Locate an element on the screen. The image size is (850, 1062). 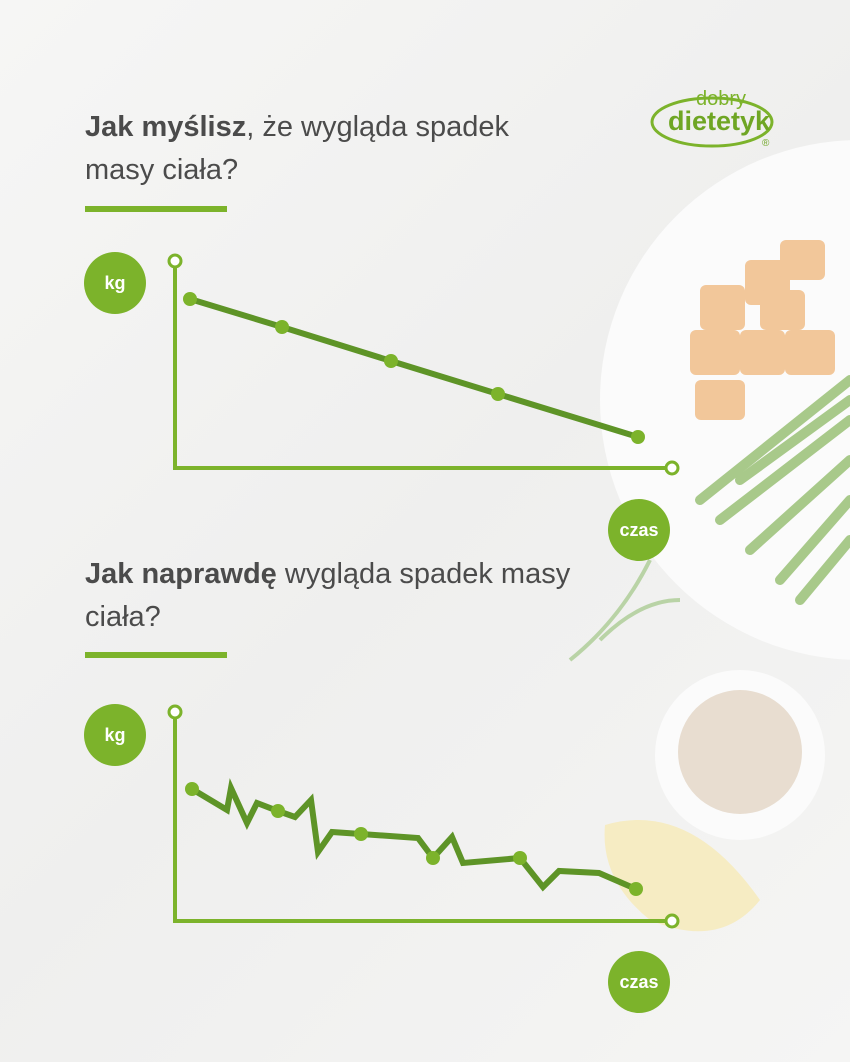
sweet-potato-pieces is located at coordinates (762, 330).